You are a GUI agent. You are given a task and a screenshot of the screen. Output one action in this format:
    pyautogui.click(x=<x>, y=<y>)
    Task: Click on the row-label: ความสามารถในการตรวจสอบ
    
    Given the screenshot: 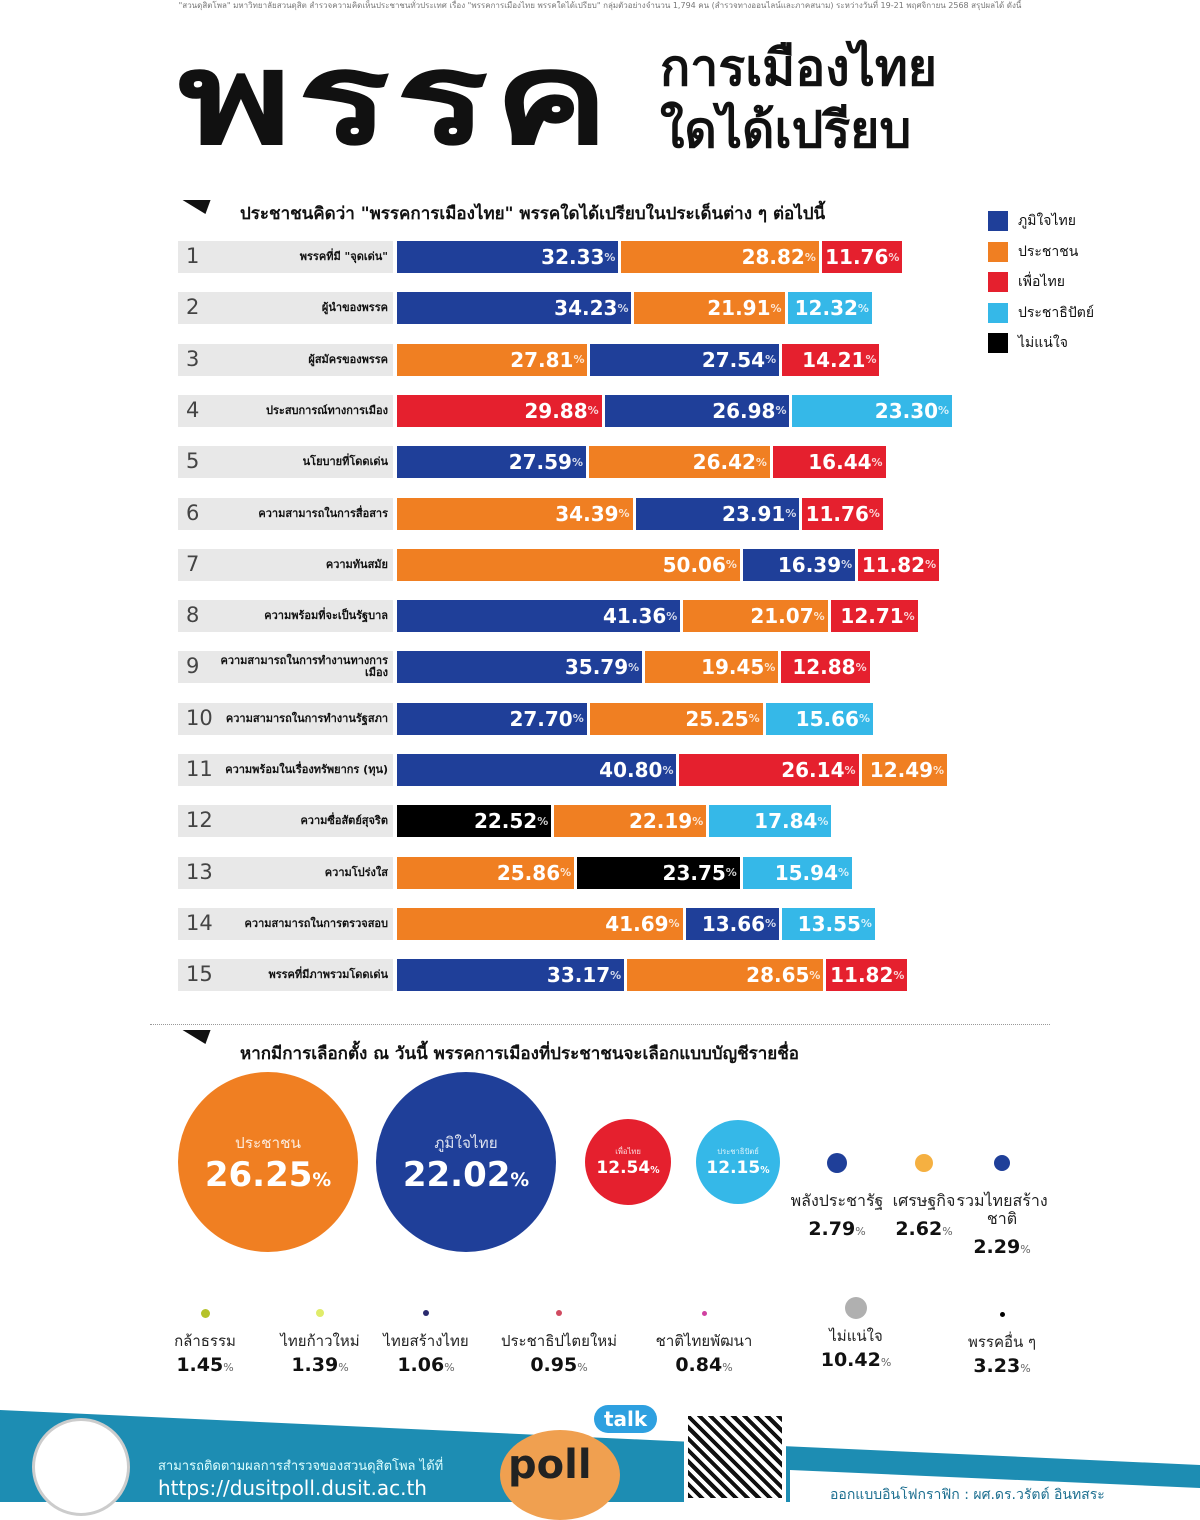 What is the action you would take?
    pyautogui.click(x=316, y=923)
    